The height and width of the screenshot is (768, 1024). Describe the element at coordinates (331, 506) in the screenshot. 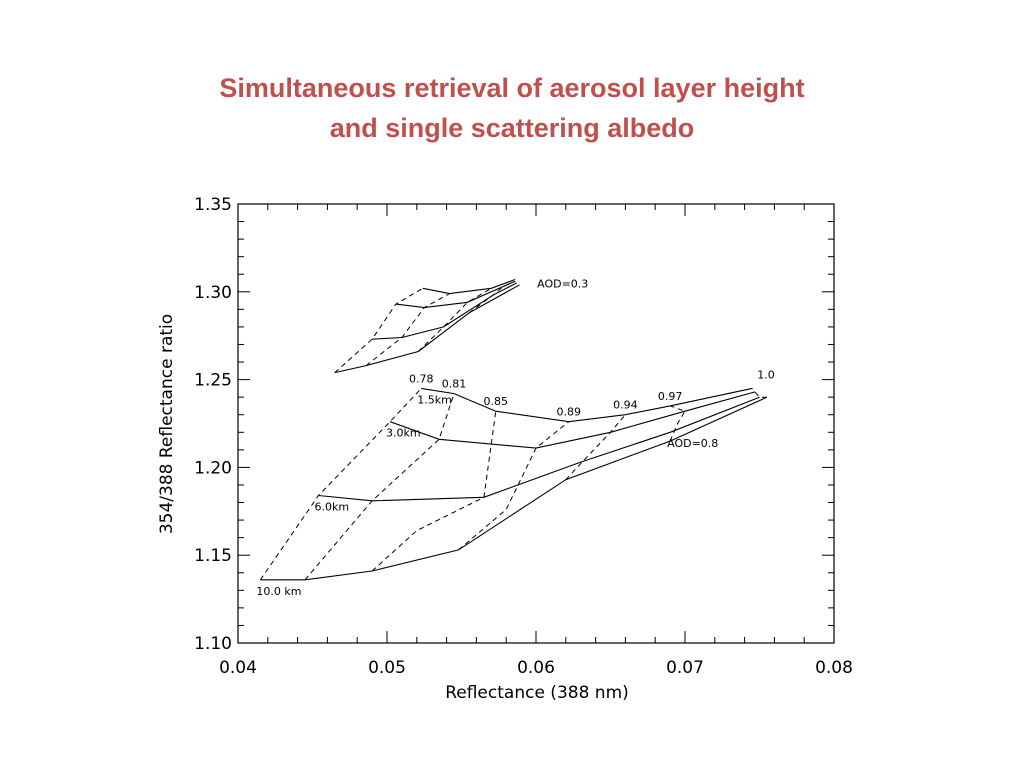

I see `height-label: 6.0km` at that location.